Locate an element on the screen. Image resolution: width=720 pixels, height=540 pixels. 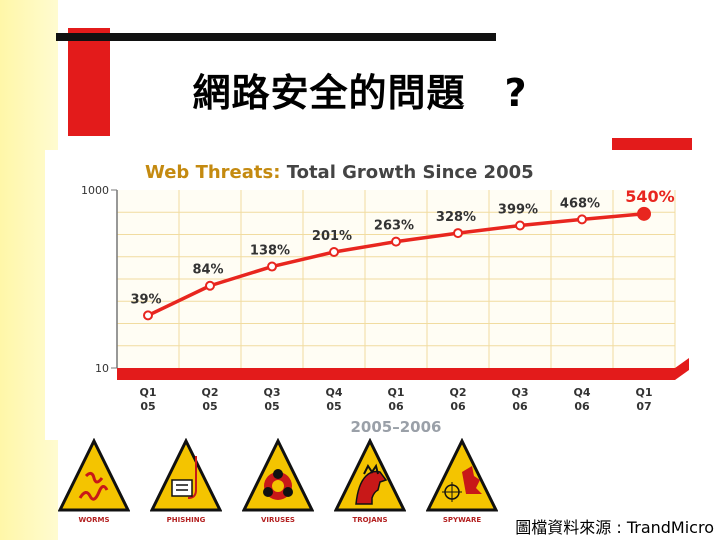
worms-icon is located at coordinates (94, 474).